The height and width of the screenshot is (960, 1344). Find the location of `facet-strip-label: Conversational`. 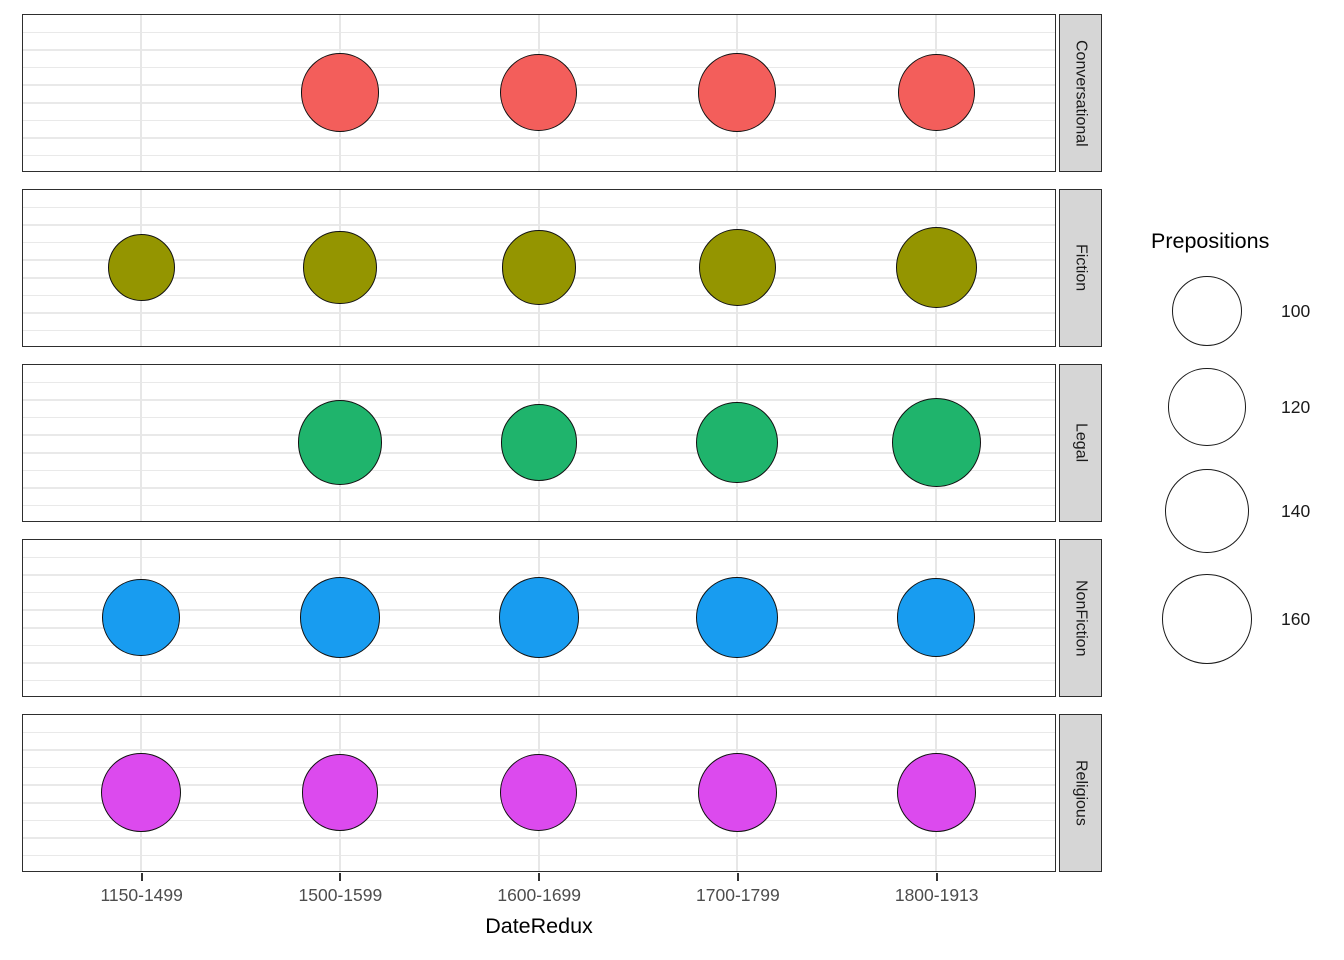

facet-strip-label: Conversational is located at coordinates (1081, 93).